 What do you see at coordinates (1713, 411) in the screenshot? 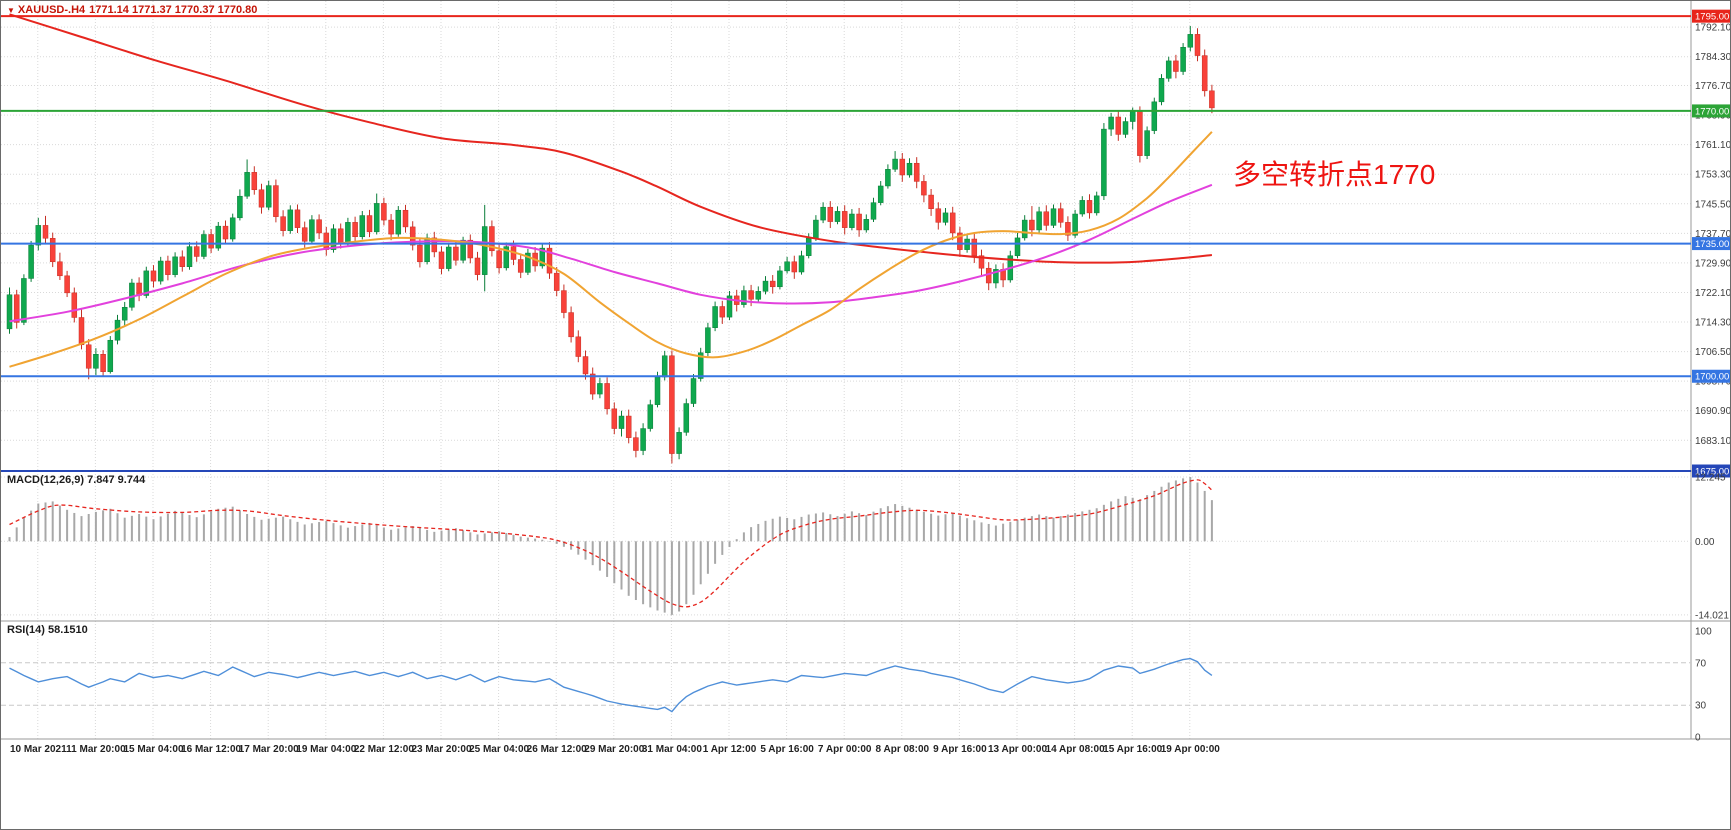
I see `price-axis-label: 1690.90` at bounding box center [1713, 411].